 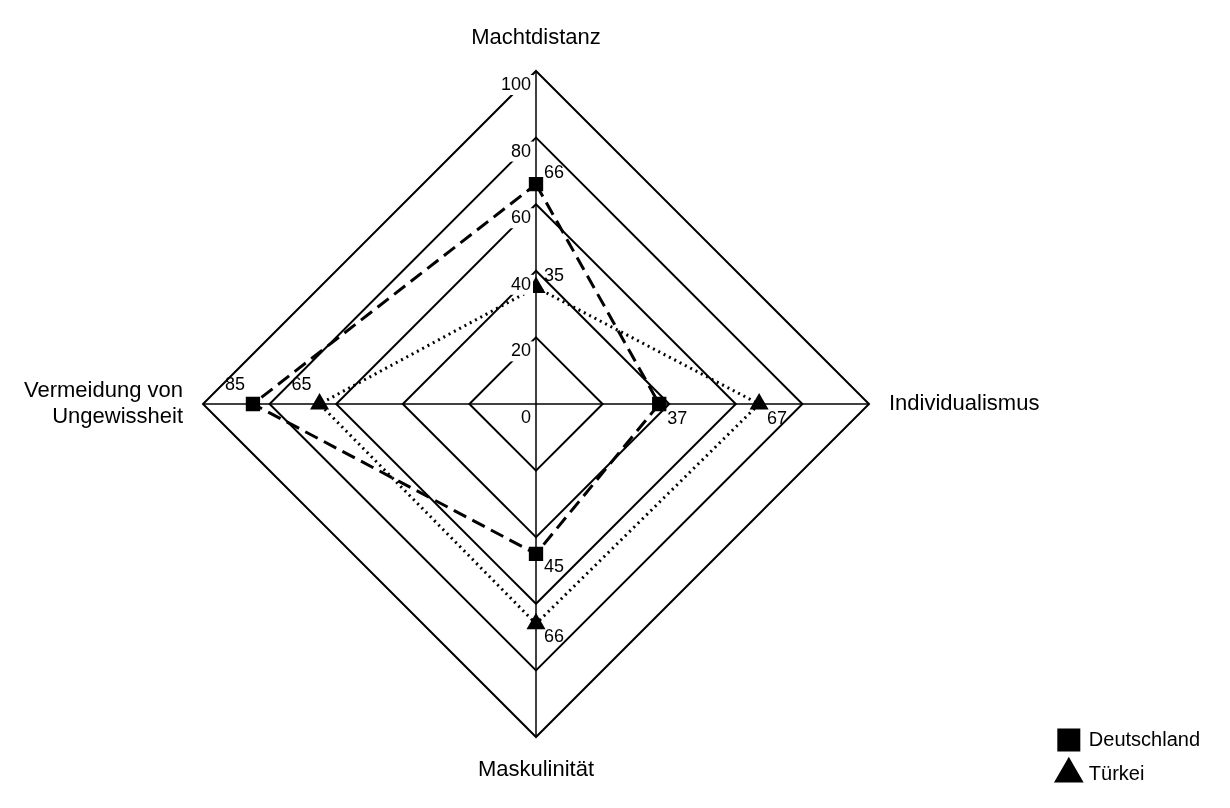 What do you see at coordinates (554, 565) in the screenshot?
I see `data-label: 45` at bounding box center [554, 565].